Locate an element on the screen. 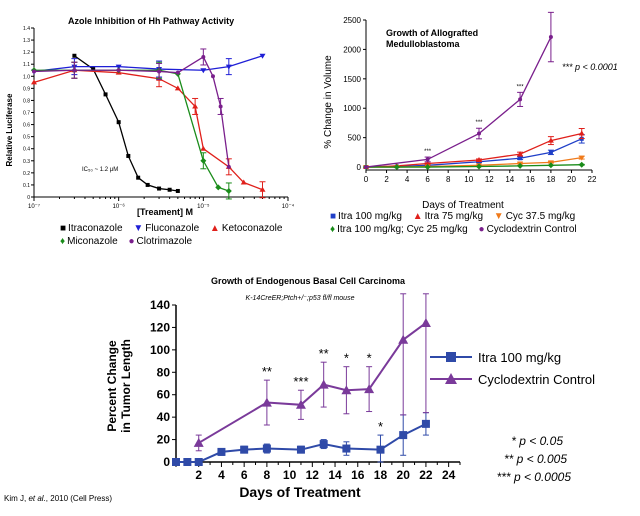  allo-xtick-label: 10 is located at coordinates (468, 179).